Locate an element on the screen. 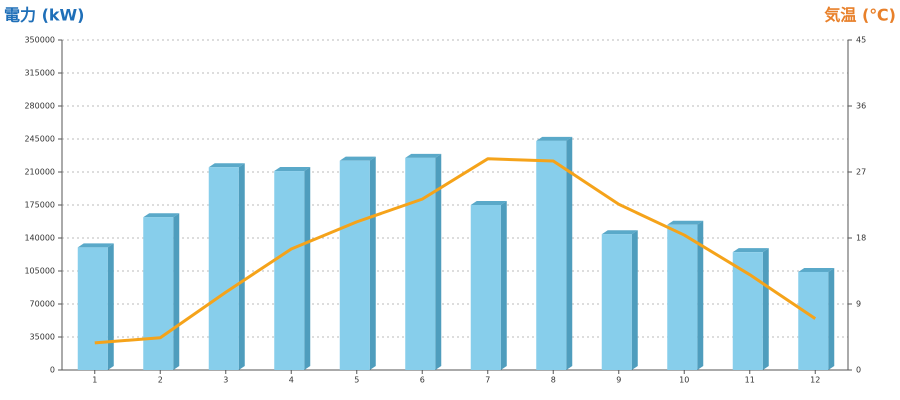 The image size is (900, 400). y2-tick-label: 27 is located at coordinates (861, 172).